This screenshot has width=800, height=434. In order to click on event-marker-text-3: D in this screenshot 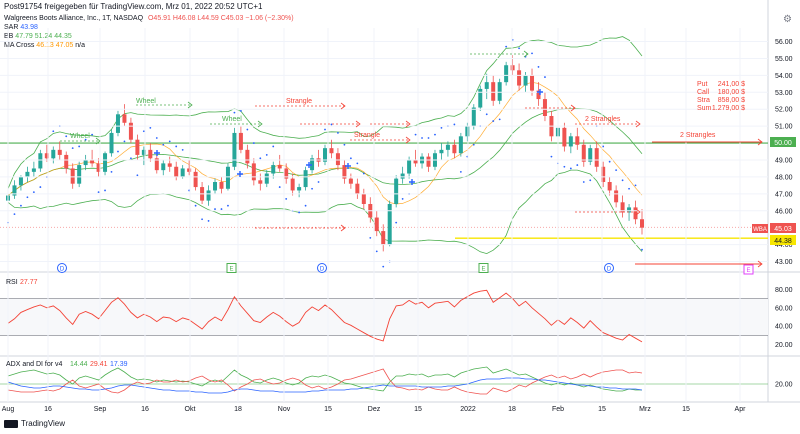, I will do `click(322, 270)`.